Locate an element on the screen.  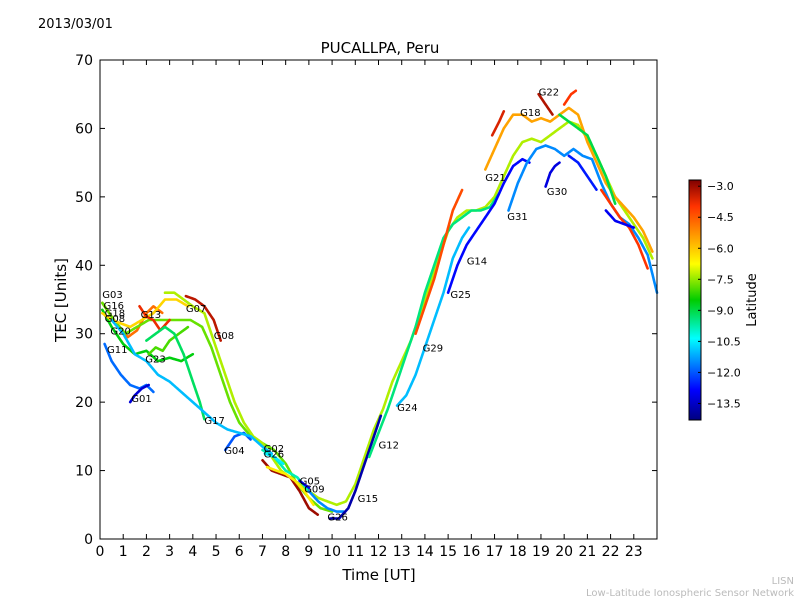
chart-title: PUCALLPA, Peru is located at coordinates (380, 48).